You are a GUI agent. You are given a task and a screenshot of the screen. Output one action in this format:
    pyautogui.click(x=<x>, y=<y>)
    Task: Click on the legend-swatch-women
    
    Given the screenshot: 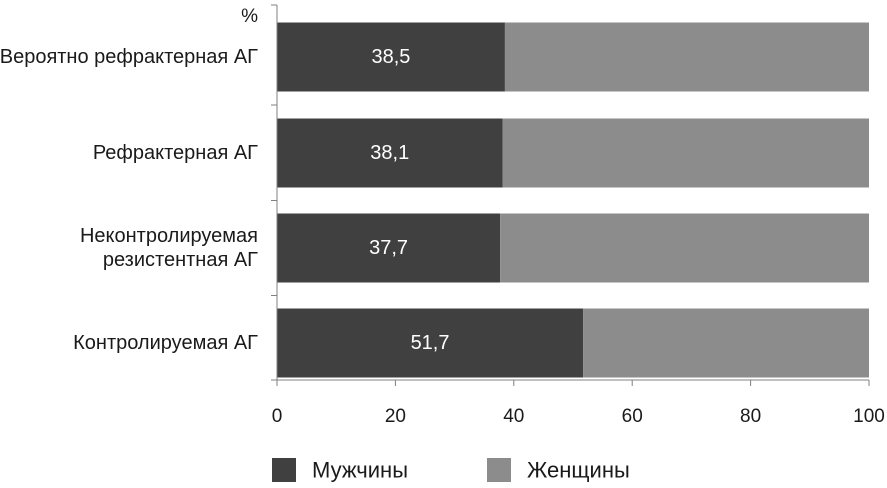 What is the action you would take?
    pyautogui.click(x=499, y=470)
    